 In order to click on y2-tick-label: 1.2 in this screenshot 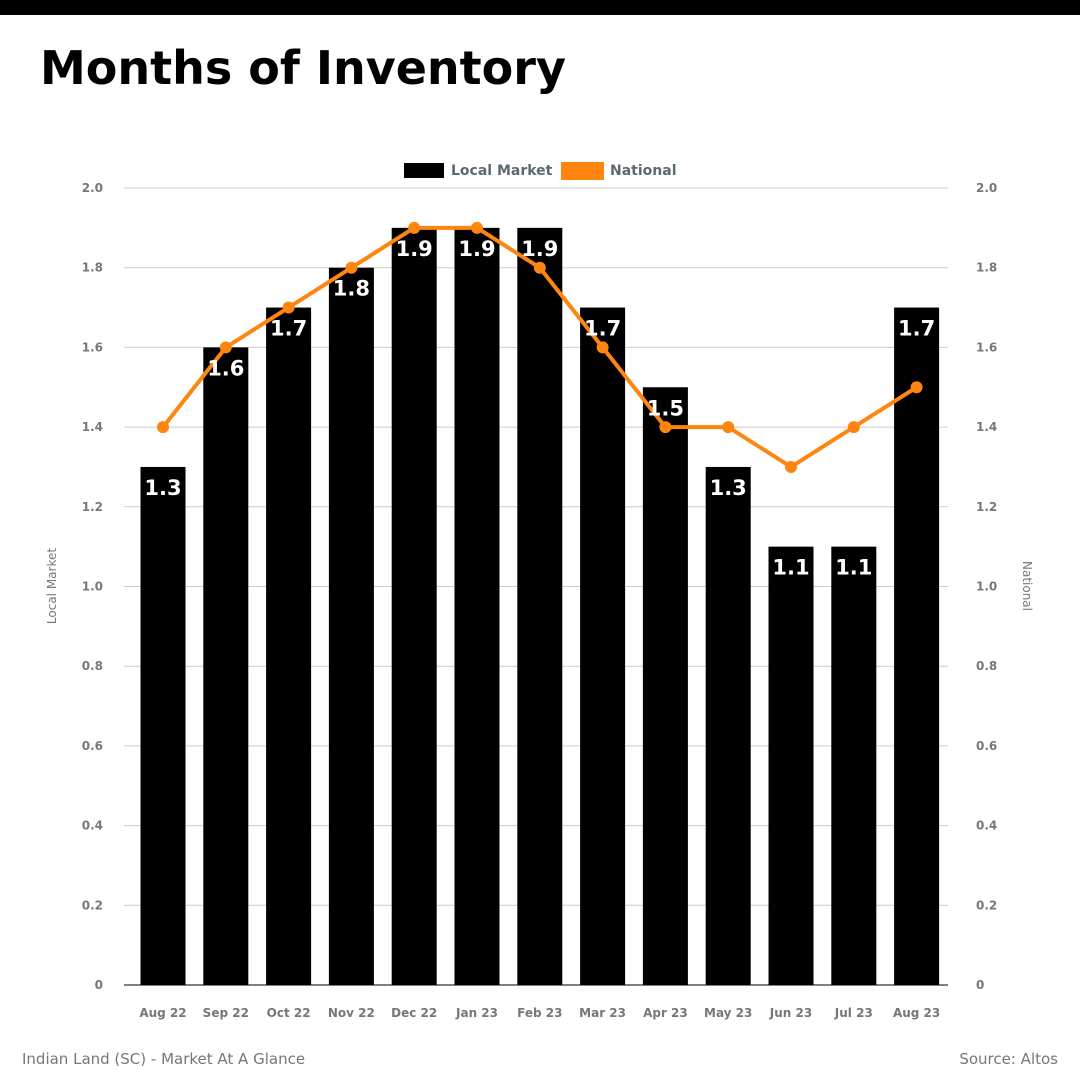, I will do `click(986, 507)`.